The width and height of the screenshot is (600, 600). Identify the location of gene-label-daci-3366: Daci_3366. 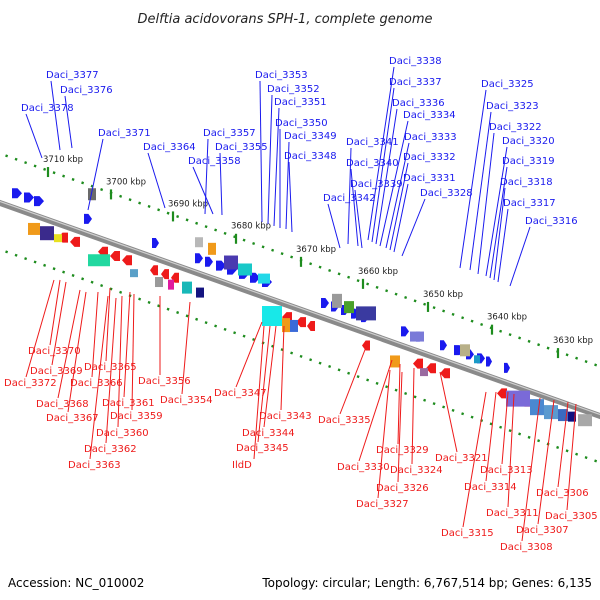
(96, 383).